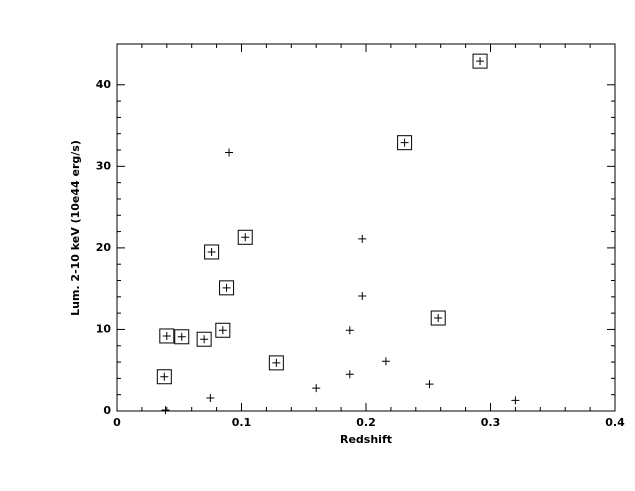 The height and width of the screenshot is (491, 635). I want to click on y-tick-label: 20, so click(104, 247).